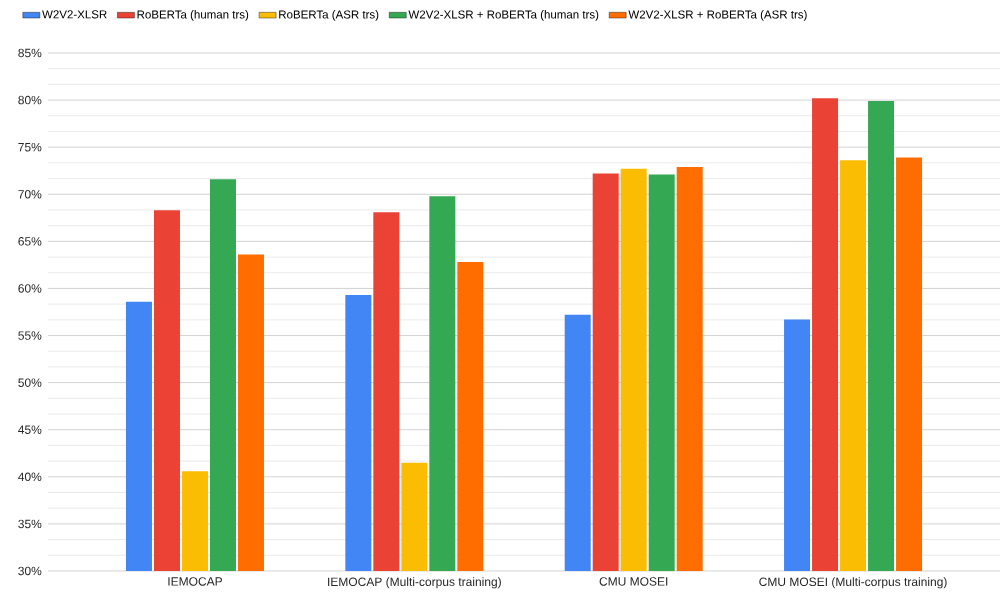  I want to click on legend-label: W2V2-XLSR + RoBERTa (ASR trs), so click(717, 15).